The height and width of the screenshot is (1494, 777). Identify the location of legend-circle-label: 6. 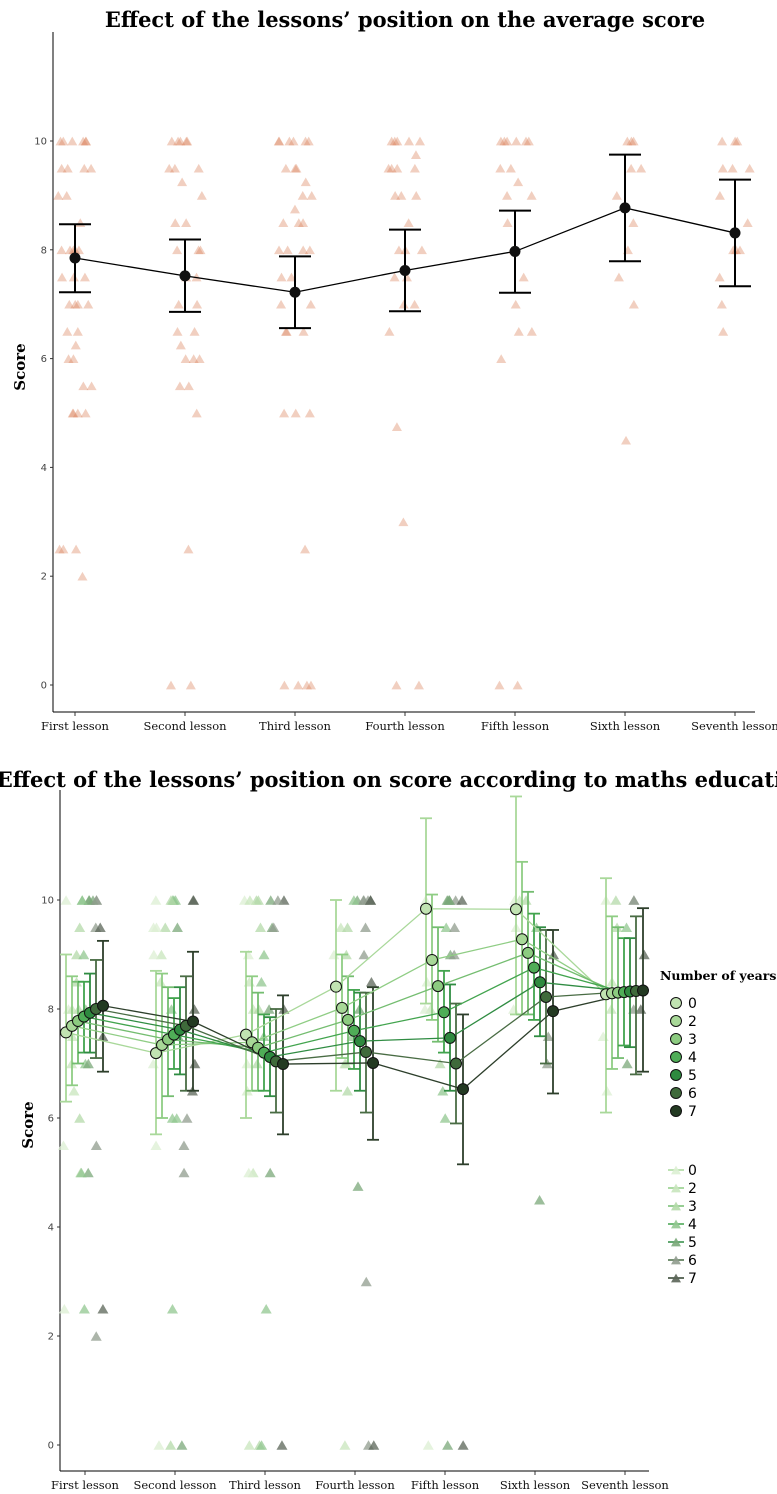
(692, 1094).